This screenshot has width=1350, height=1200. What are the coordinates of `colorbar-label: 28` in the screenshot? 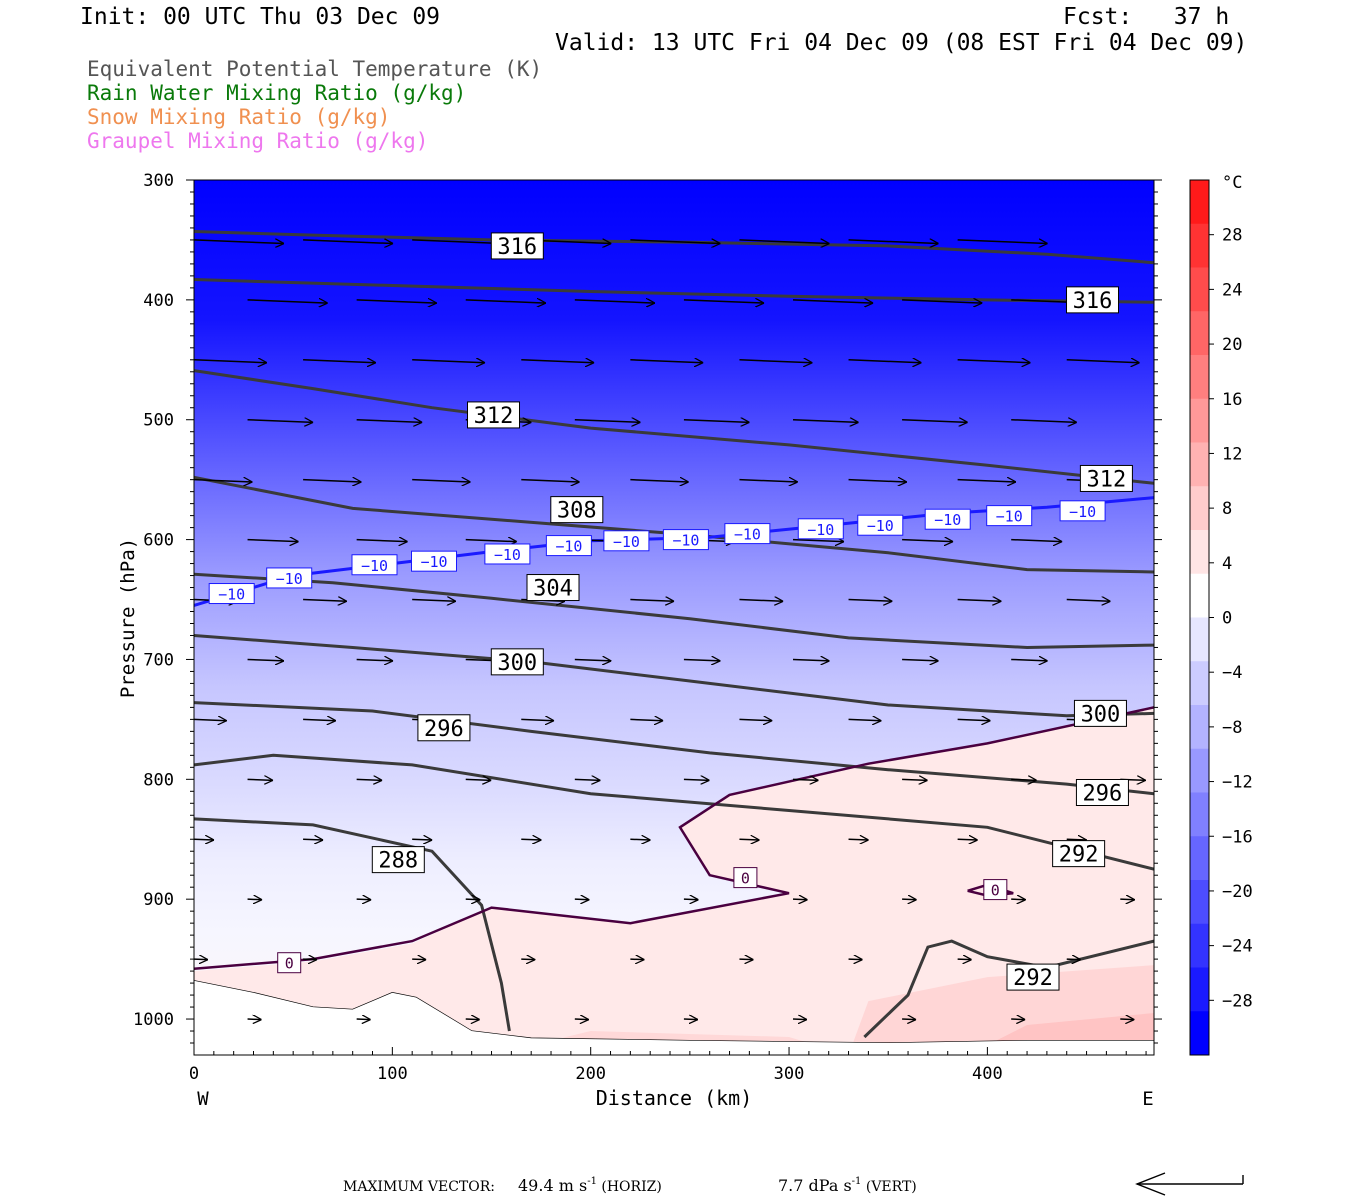 It's located at (1232, 236).